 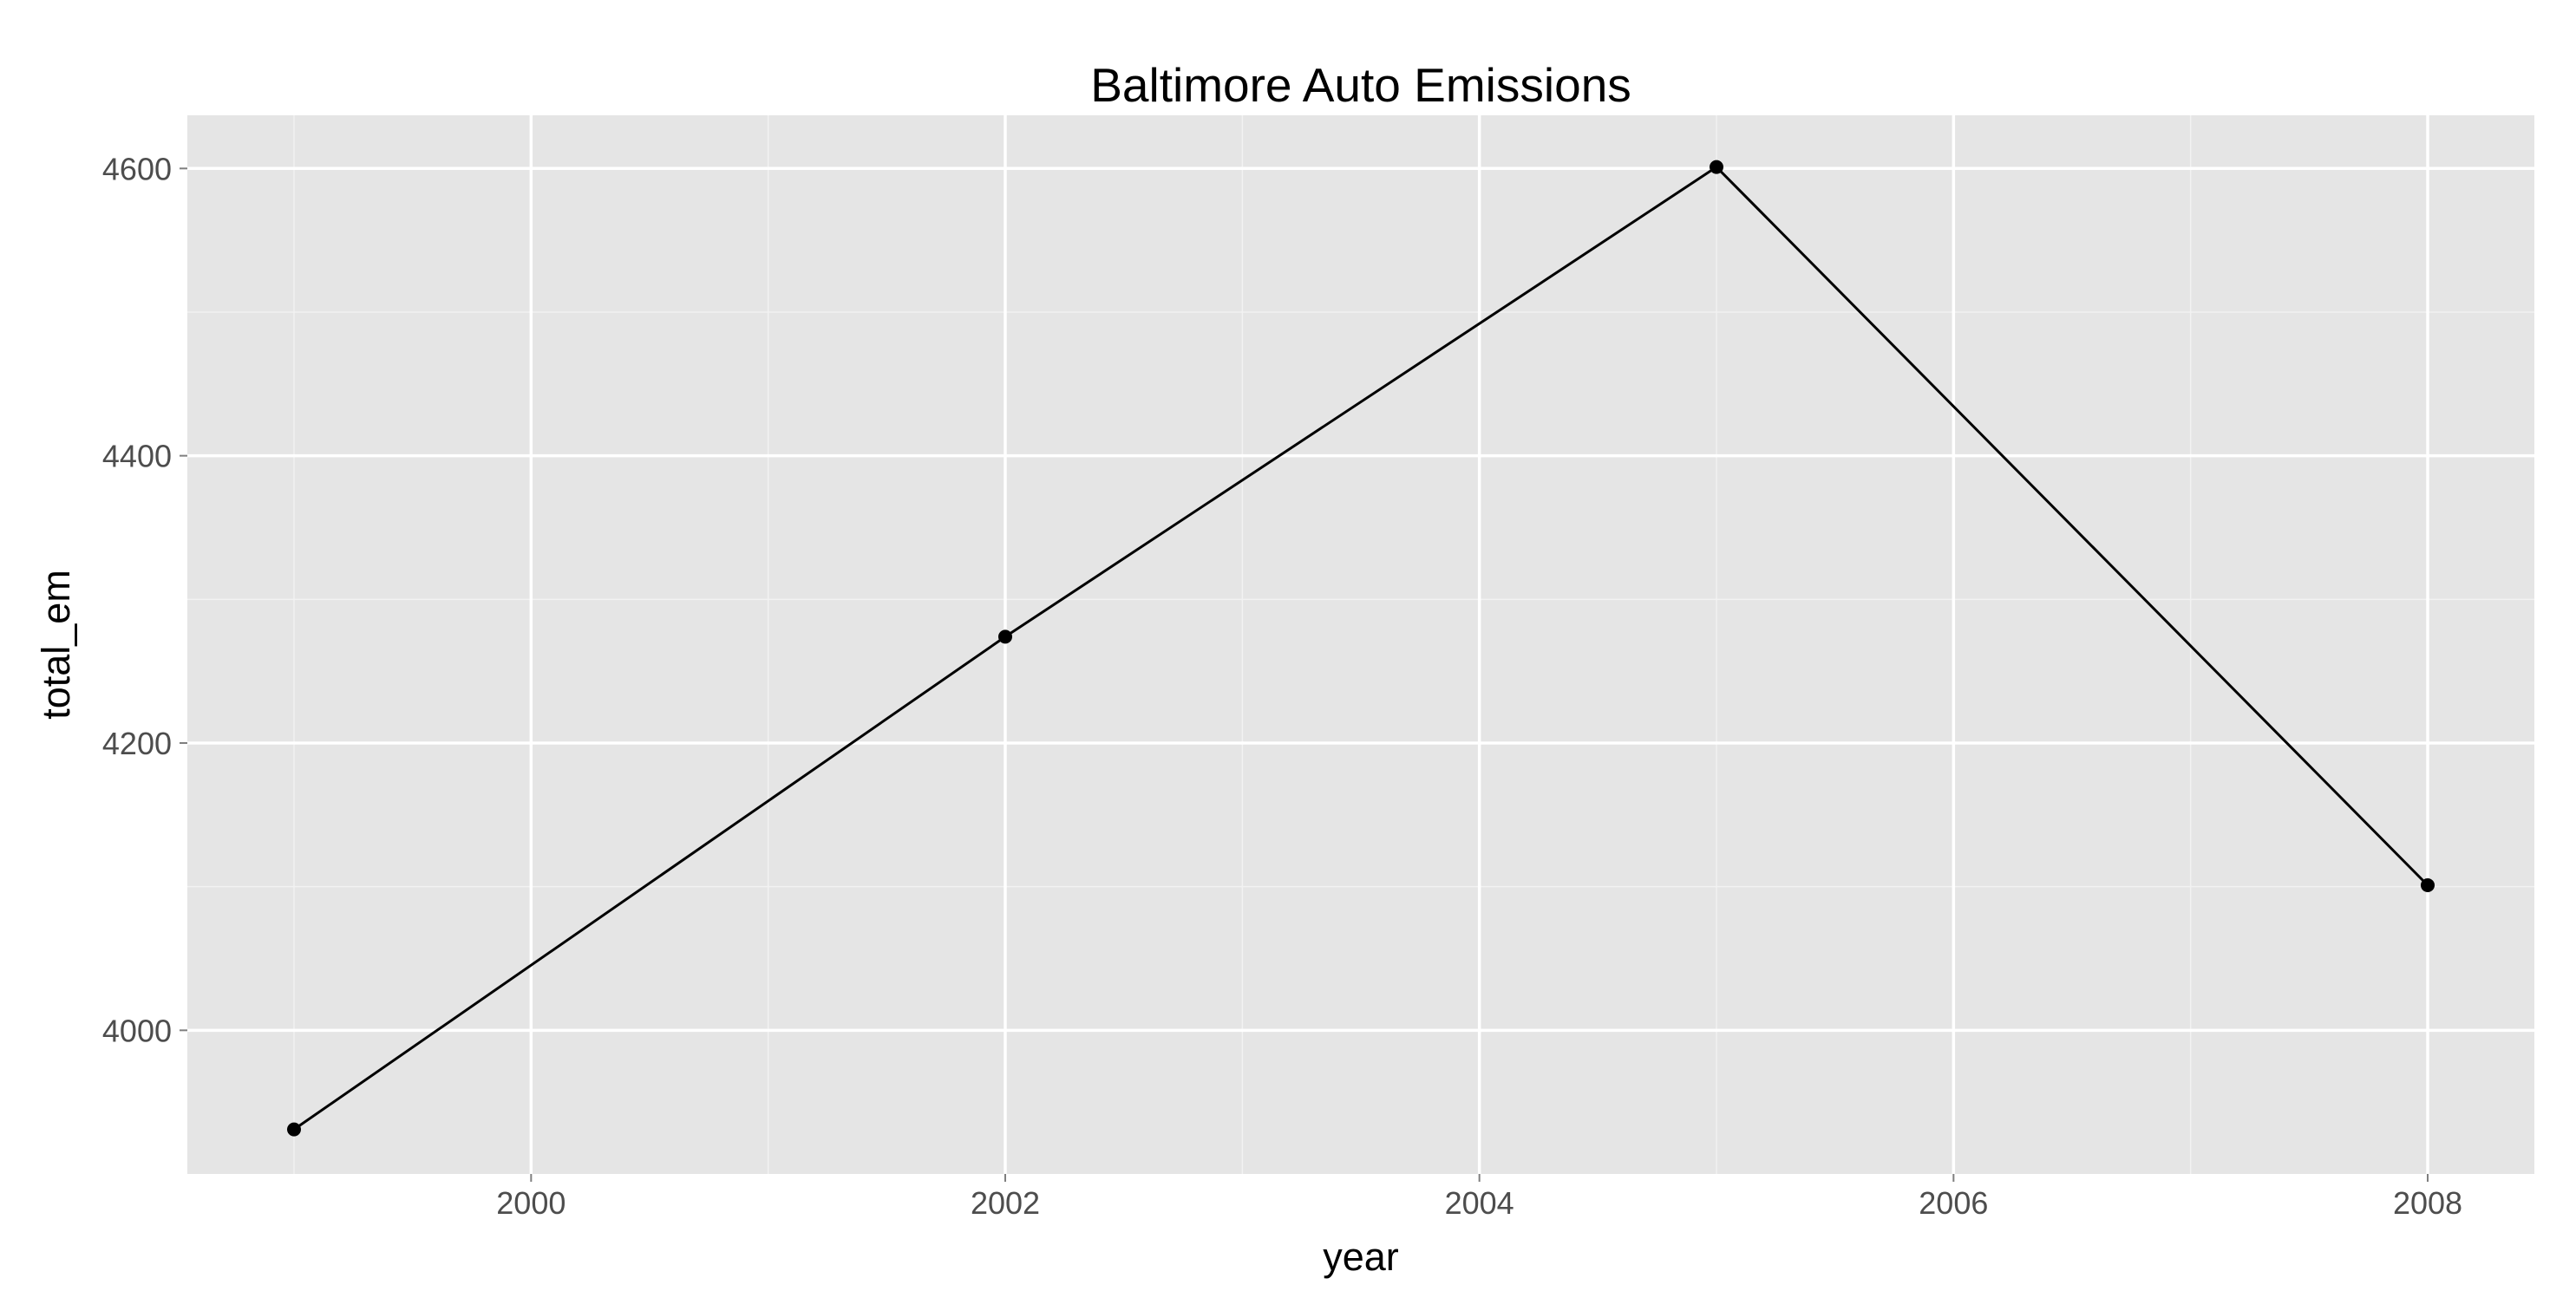 What do you see at coordinates (1953, 1203) in the screenshot?
I see `x-tick-label: 2006` at bounding box center [1953, 1203].